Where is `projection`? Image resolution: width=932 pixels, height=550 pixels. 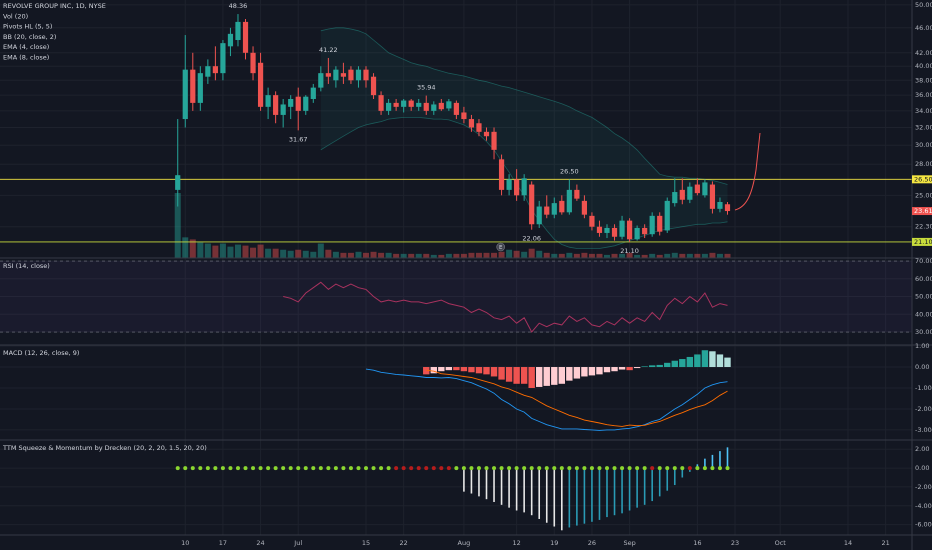 projection is located at coordinates (747, 171).